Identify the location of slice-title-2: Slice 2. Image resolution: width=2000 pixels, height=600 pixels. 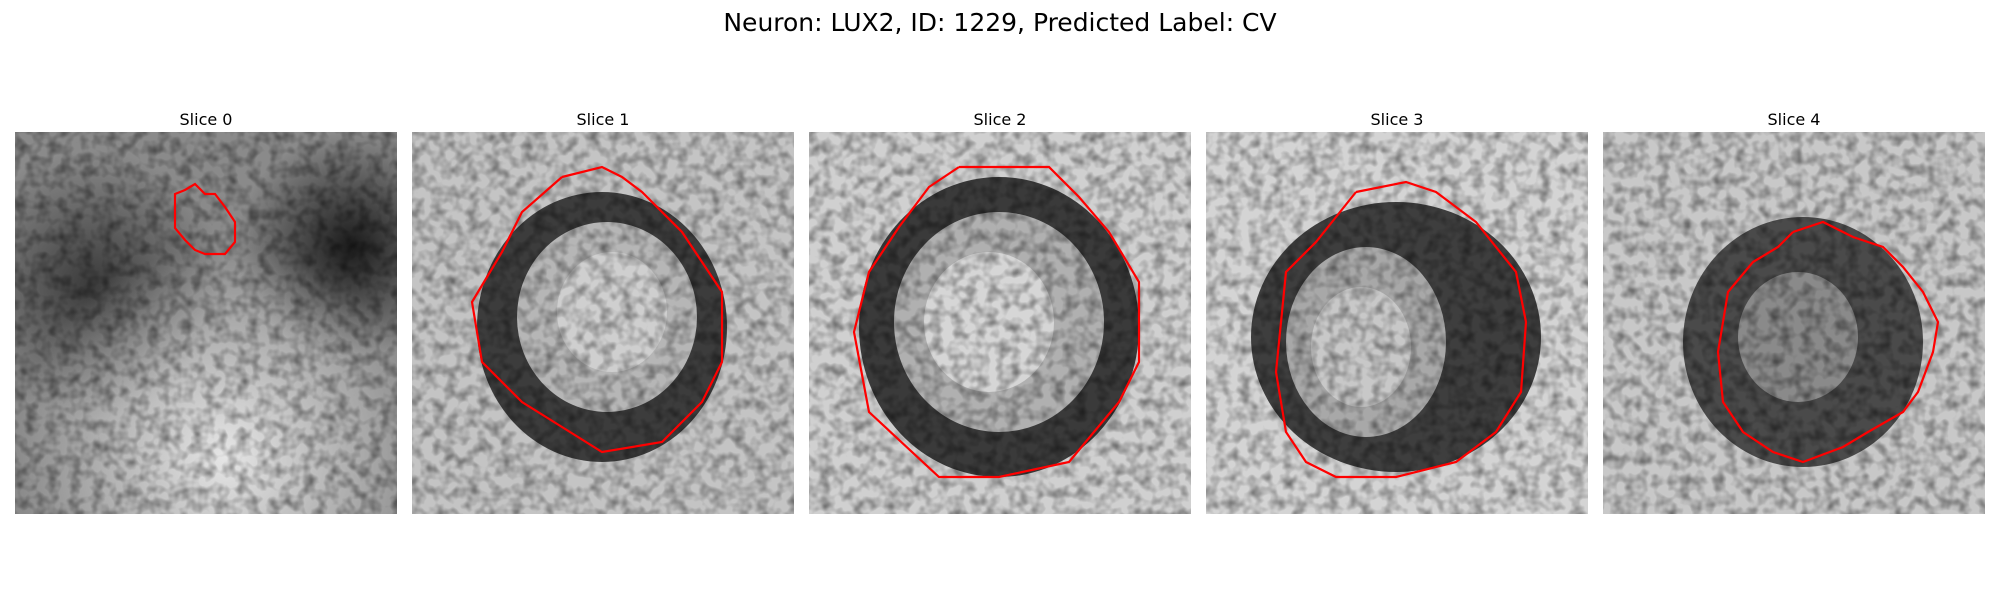
(1000, 119).